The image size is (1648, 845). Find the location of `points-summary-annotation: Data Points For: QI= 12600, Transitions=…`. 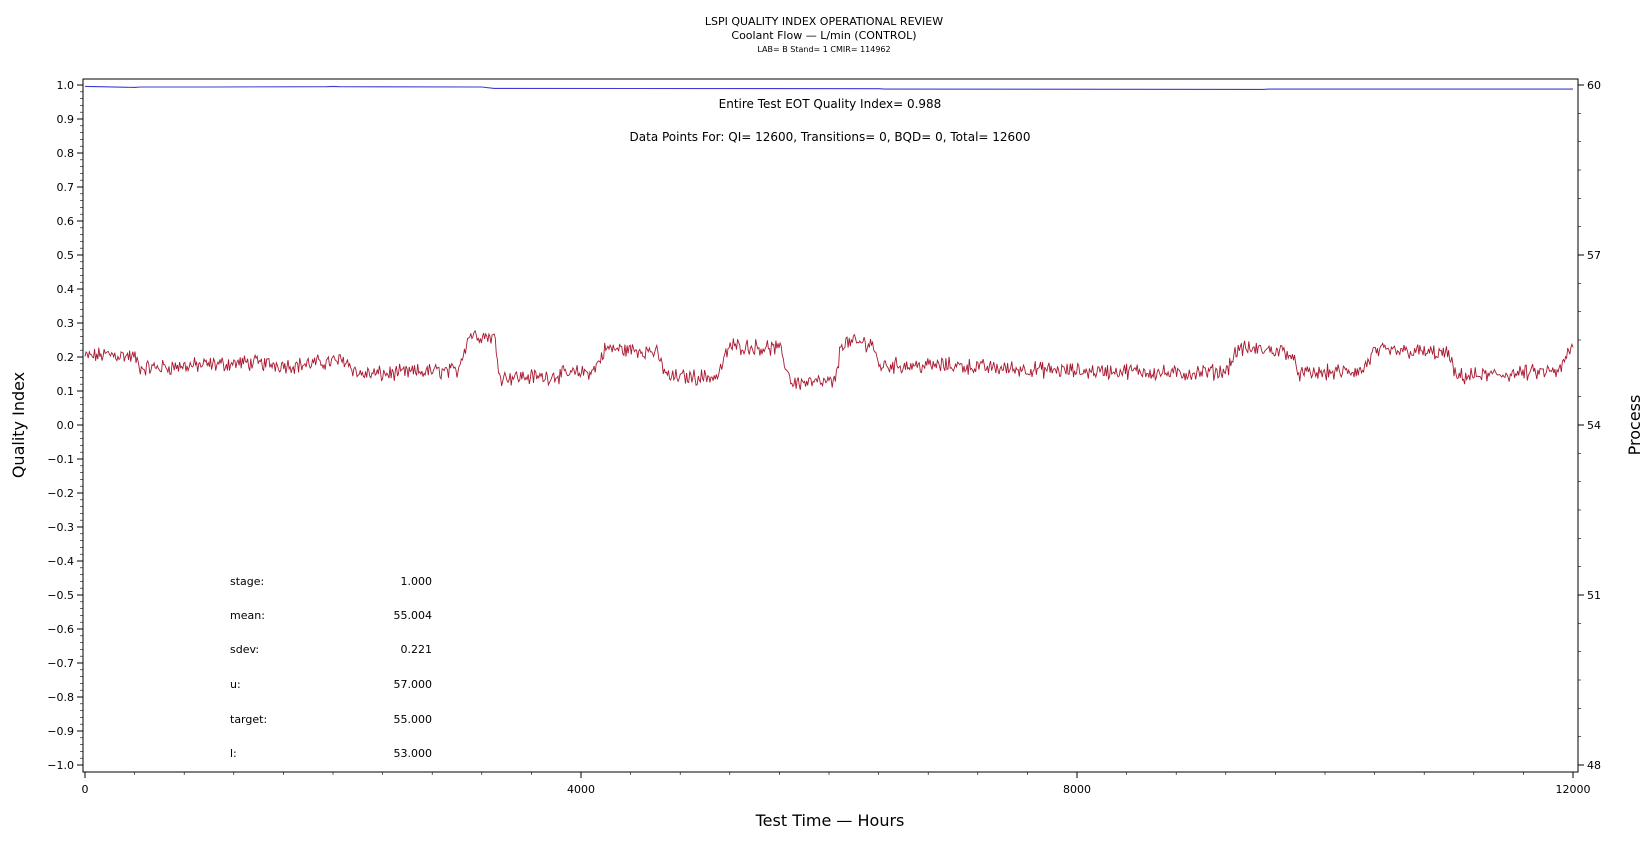

points-summary-annotation: Data Points For: QI= 12600, Transitions=… is located at coordinates (830, 137).